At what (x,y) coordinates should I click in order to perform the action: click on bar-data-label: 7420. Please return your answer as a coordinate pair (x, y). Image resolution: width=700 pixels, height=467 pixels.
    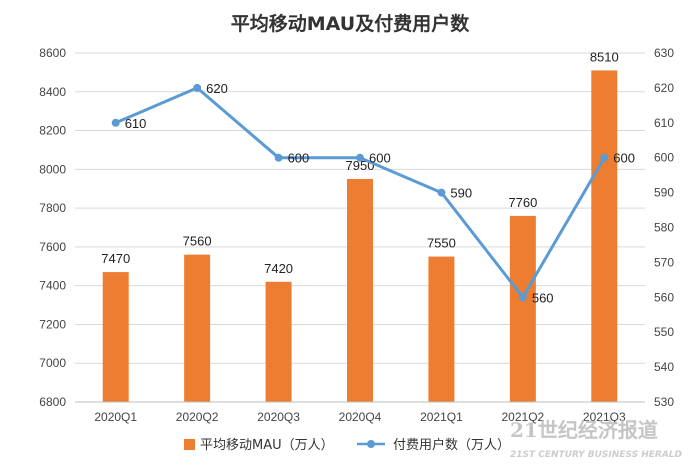
    Looking at the image, I should click on (278, 268).